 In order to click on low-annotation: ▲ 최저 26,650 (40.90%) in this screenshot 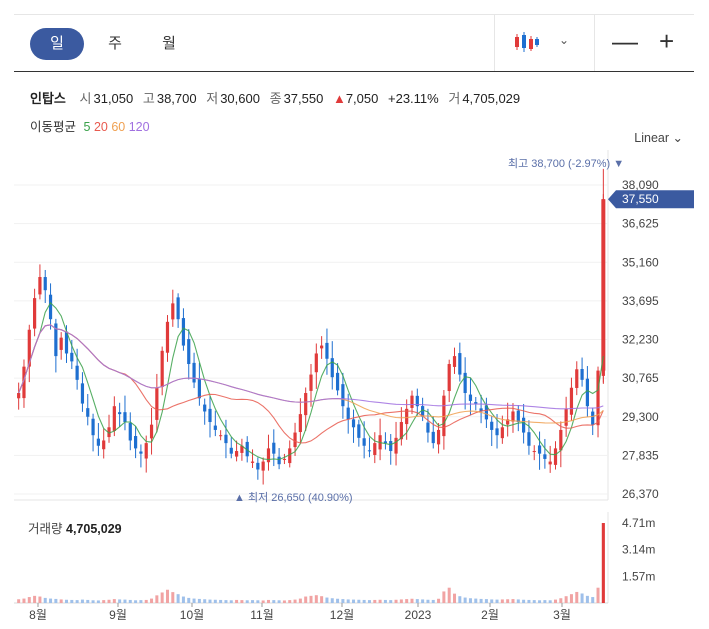, I will do `click(293, 497)`.